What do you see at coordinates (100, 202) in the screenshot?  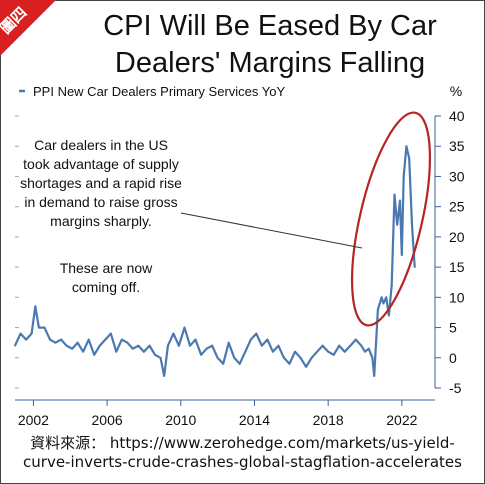 I see `annotation-1-line: in demand to raise gross` at bounding box center [100, 202].